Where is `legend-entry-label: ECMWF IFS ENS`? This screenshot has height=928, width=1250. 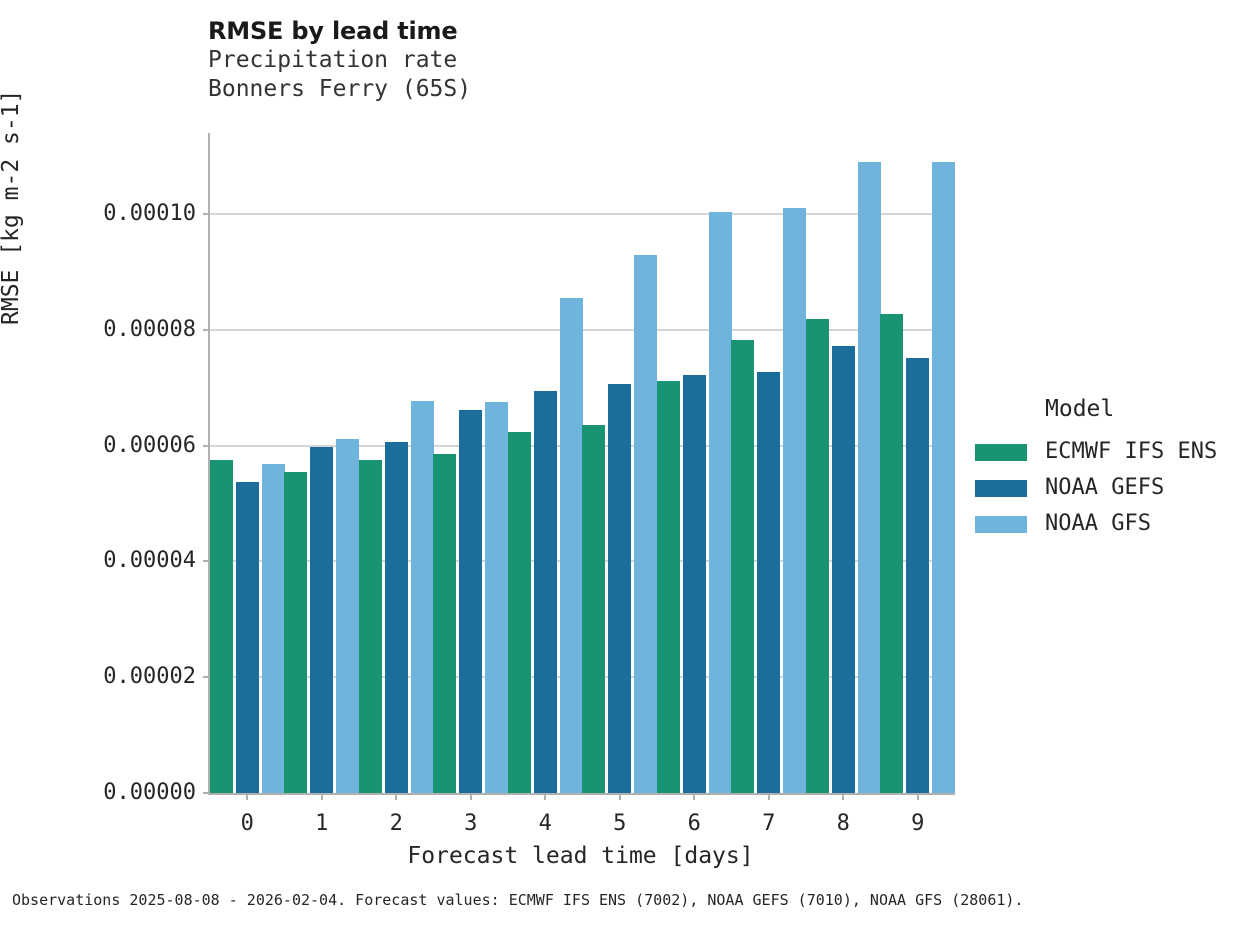 legend-entry-label: ECMWF IFS ENS is located at coordinates (1131, 451).